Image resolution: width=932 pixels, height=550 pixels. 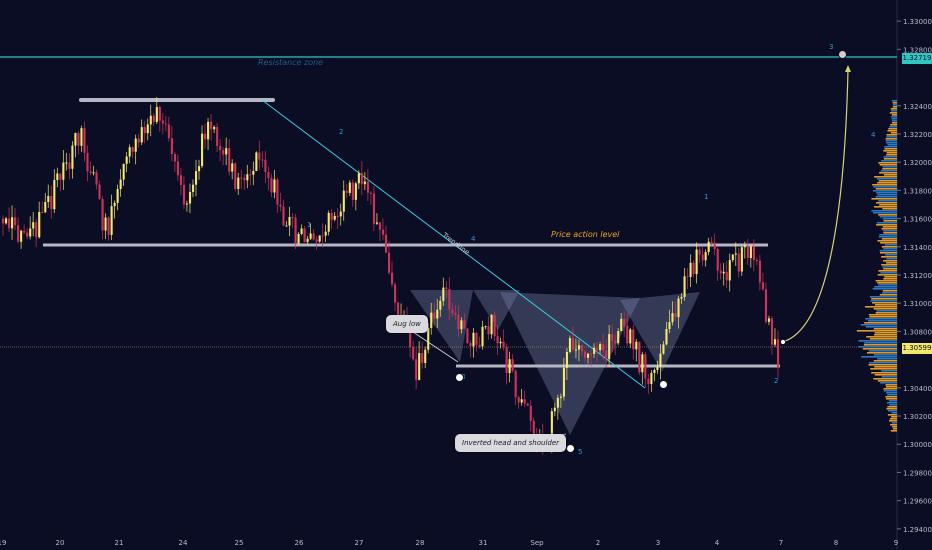 What do you see at coordinates (291, 62) in the screenshot?
I see `resistance-zone-label: Resistance zone` at bounding box center [291, 62].